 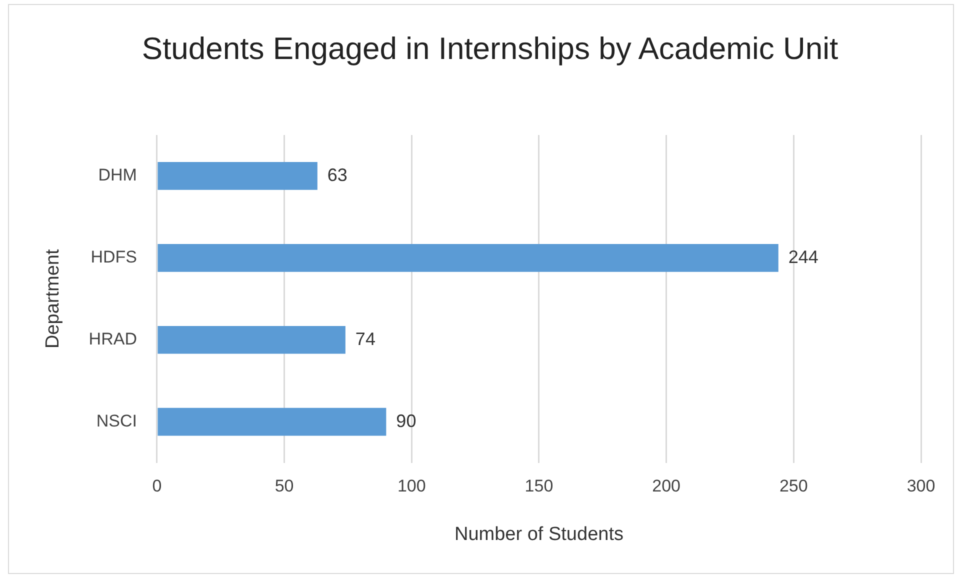 What do you see at coordinates (793, 486) in the screenshot?
I see `x-tick-label: 250` at bounding box center [793, 486].